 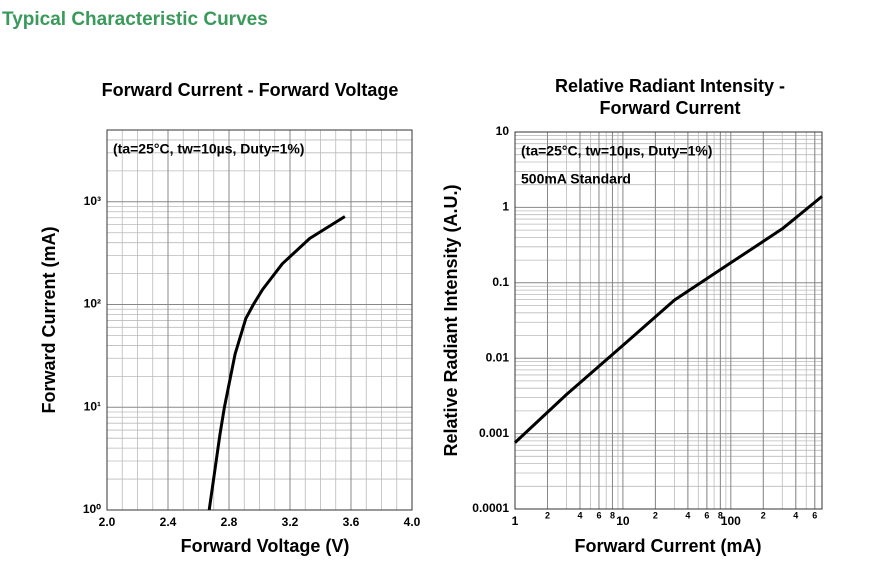 What do you see at coordinates (92, 406) in the screenshot?
I see `y-tick-label: 10¹` at bounding box center [92, 406].